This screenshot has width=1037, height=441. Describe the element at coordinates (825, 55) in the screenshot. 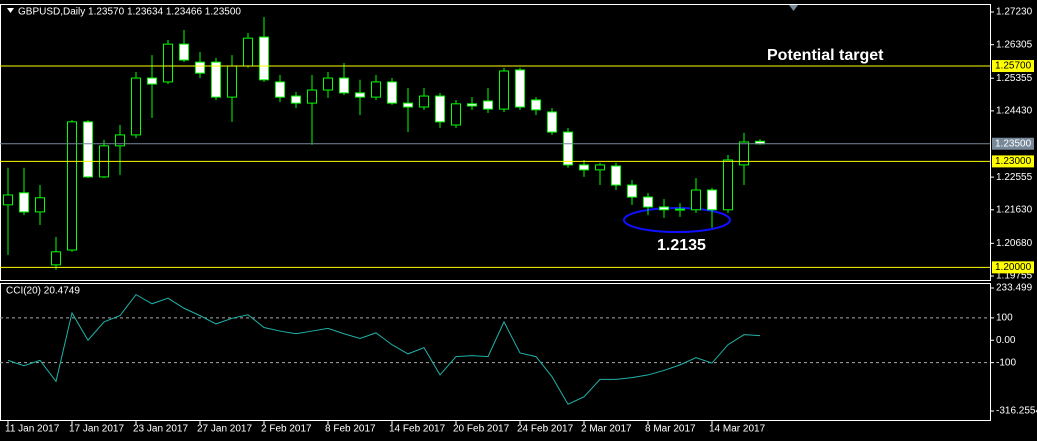

I see `annotation: Potential target` at that location.